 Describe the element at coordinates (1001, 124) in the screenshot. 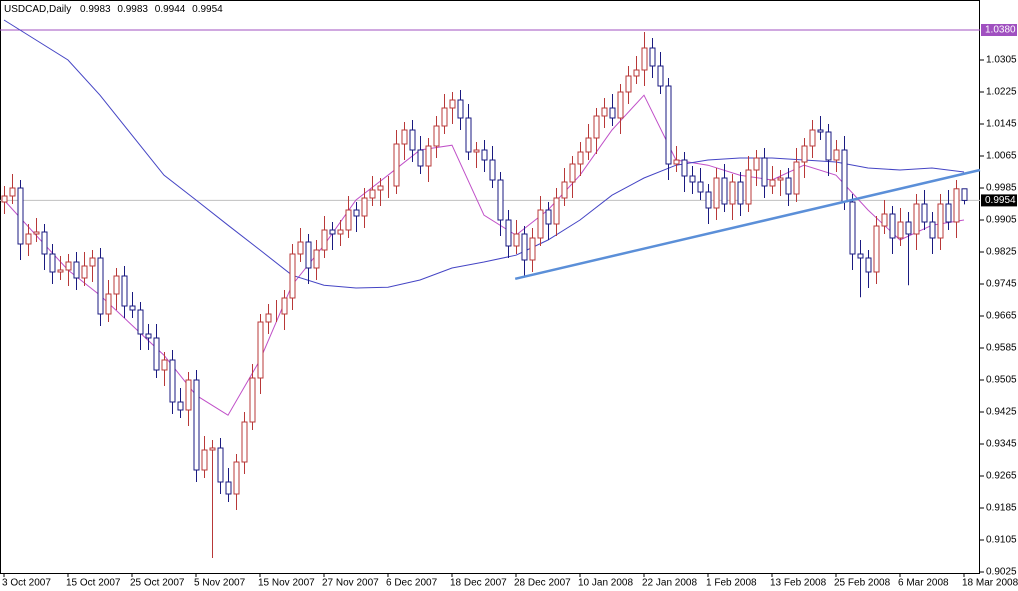

I see `y-tick-label: 1.0145` at that location.